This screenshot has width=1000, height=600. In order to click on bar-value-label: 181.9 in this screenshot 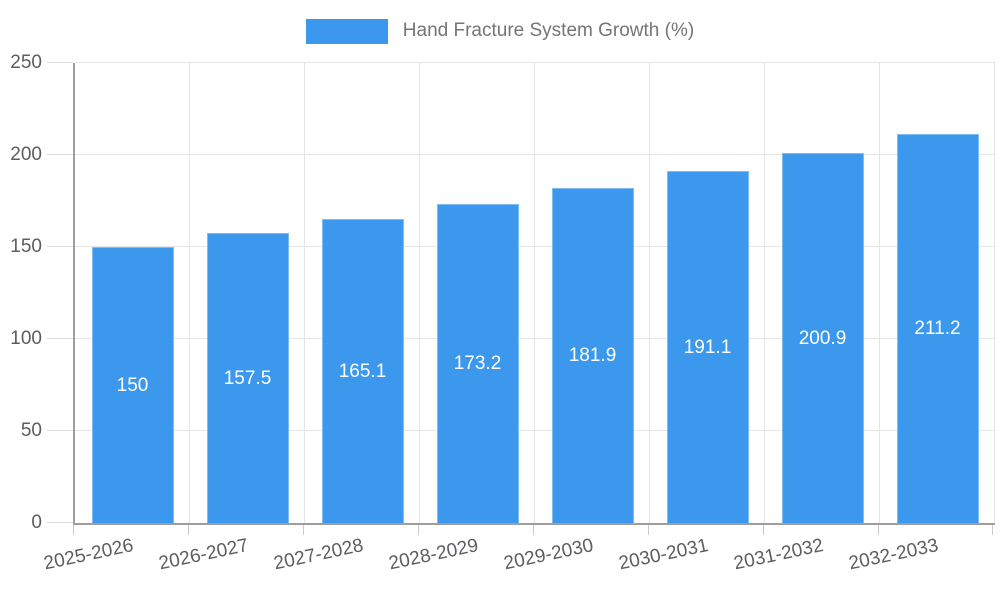, I will do `click(592, 355)`.